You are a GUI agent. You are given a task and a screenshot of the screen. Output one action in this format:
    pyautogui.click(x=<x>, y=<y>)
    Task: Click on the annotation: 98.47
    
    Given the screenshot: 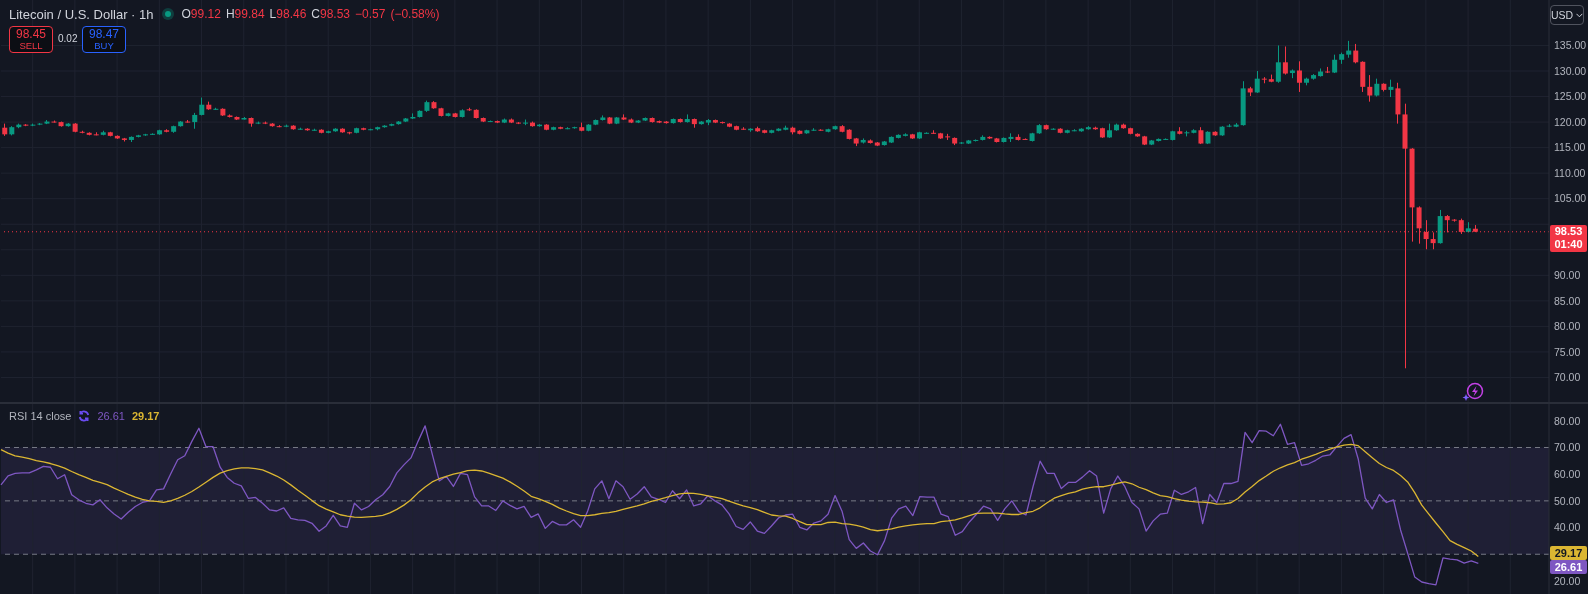 What is the action you would take?
    pyautogui.click(x=104, y=33)
    